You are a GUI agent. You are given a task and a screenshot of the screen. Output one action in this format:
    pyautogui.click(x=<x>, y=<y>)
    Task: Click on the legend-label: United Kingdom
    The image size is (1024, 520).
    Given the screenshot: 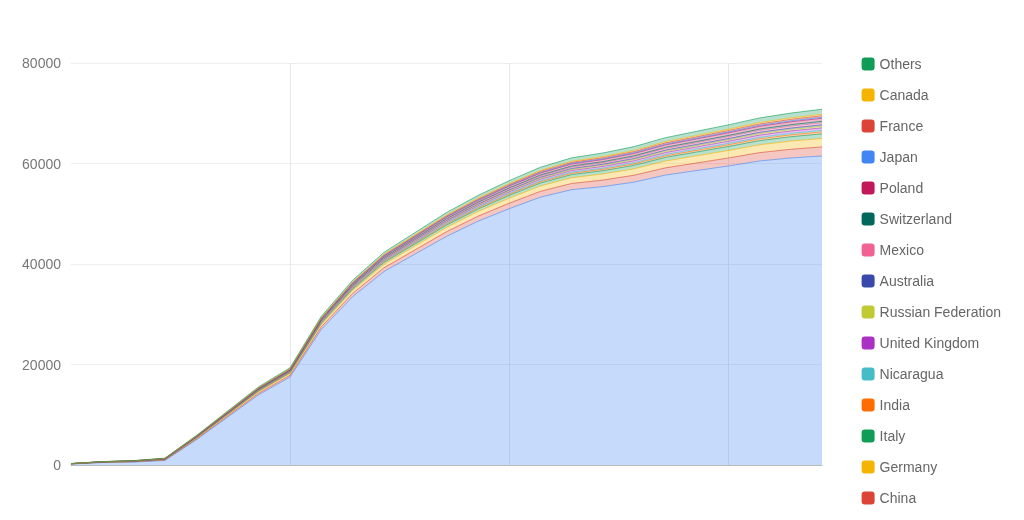 What is the action you would take?
    pyautogui.click(x=929, y=343)
    